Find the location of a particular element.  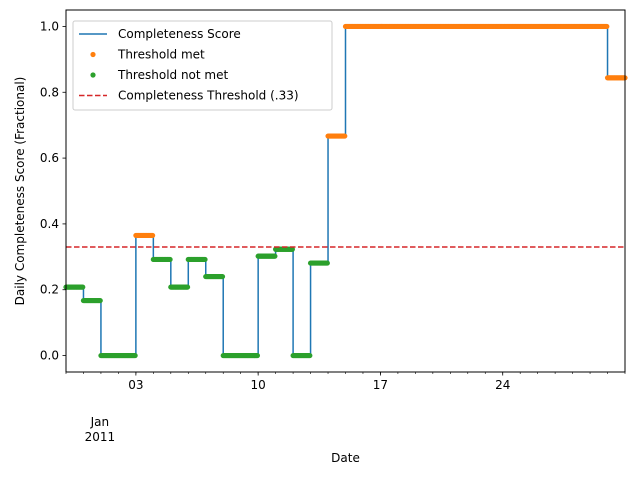

x-tick-label: 10 is located at coordinates (258, 385).